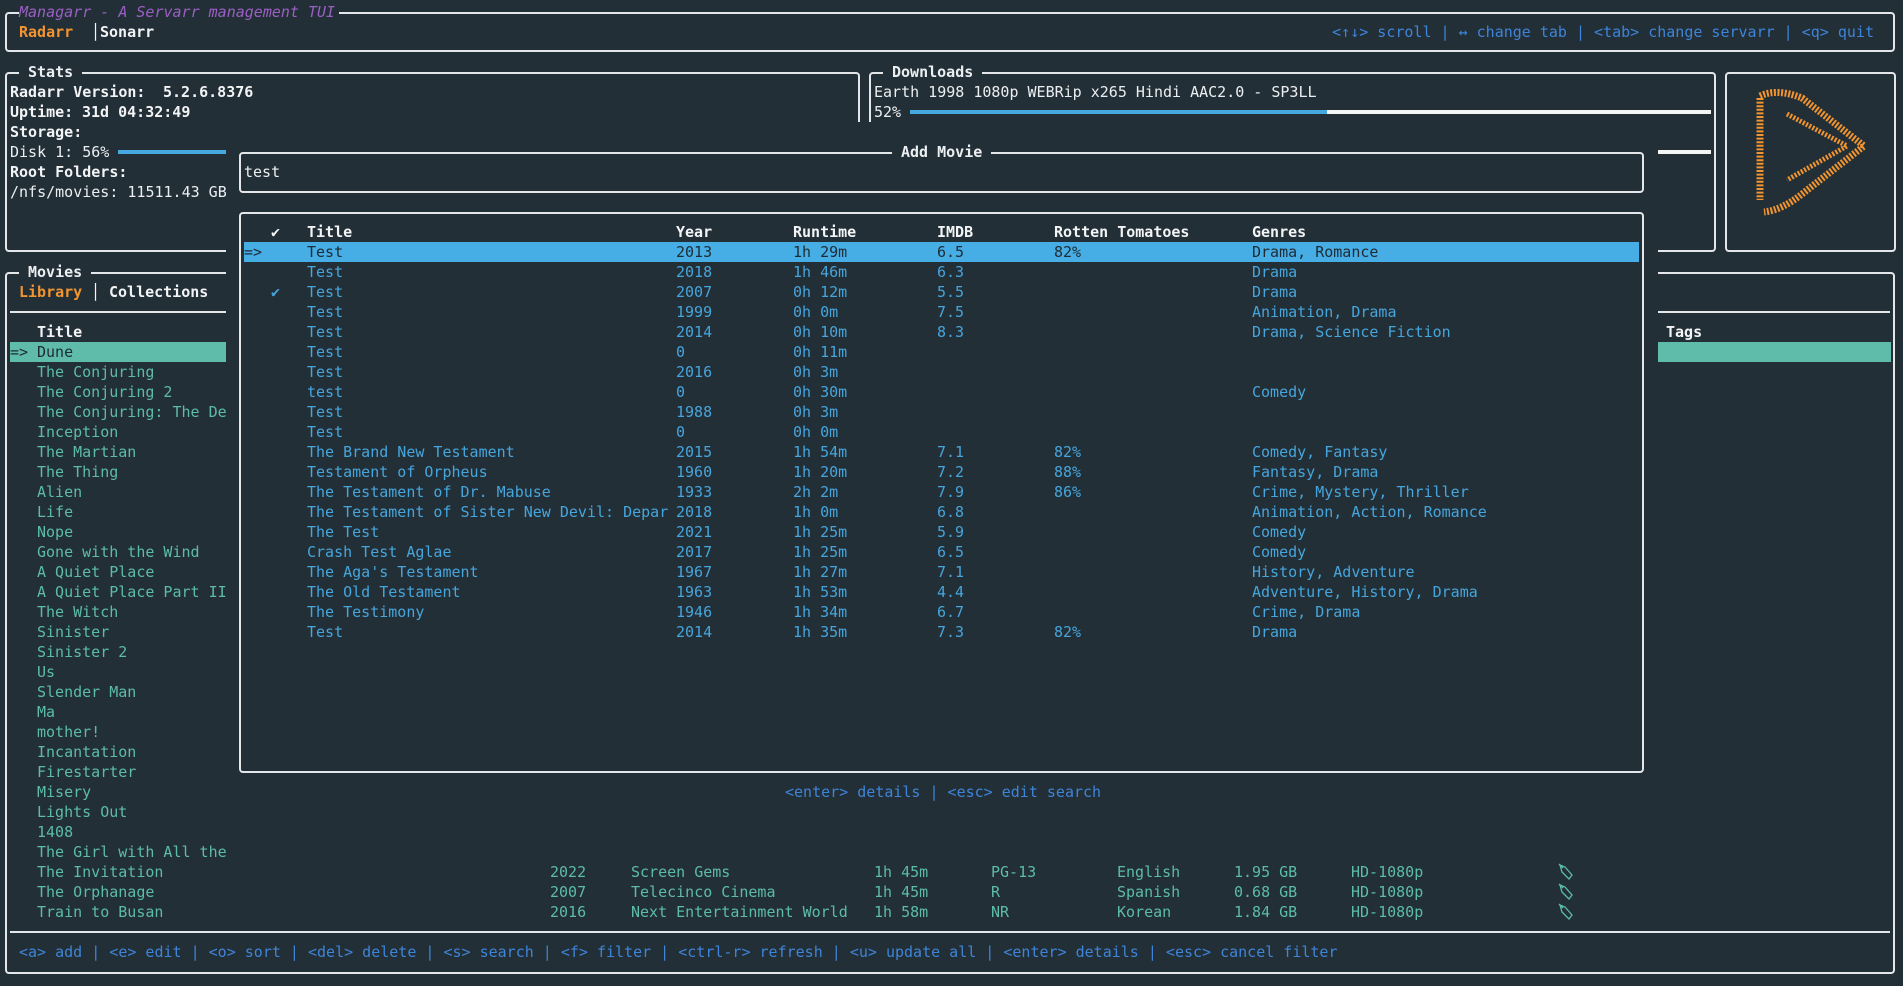  What do you see at coordinates (64, 792) in the screenshot?
I see `library-row-title: Misery` at bounding box center [64, 792].